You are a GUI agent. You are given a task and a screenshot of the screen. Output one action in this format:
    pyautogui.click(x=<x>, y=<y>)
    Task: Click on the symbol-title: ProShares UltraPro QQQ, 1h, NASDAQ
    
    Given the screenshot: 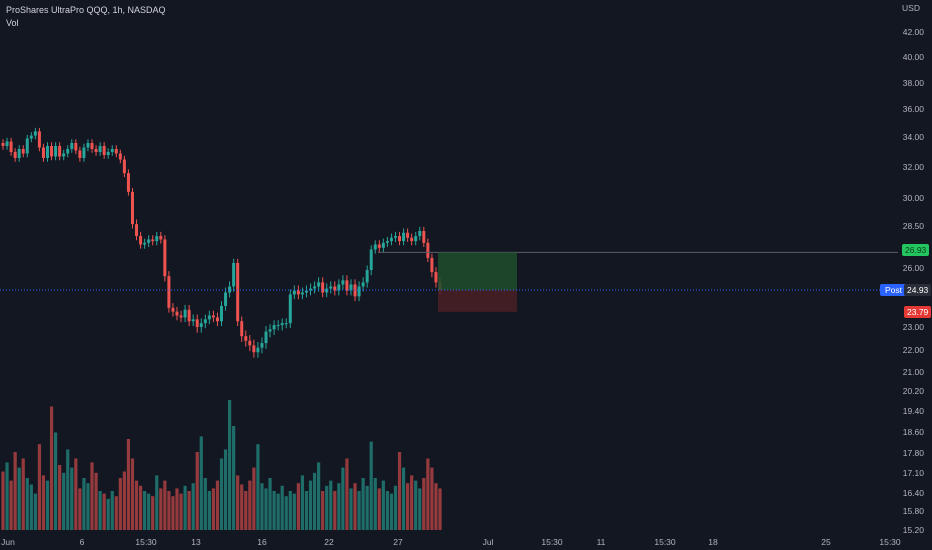 What is the action you would take?
    pyautogui.click(x=86, y=10)
    